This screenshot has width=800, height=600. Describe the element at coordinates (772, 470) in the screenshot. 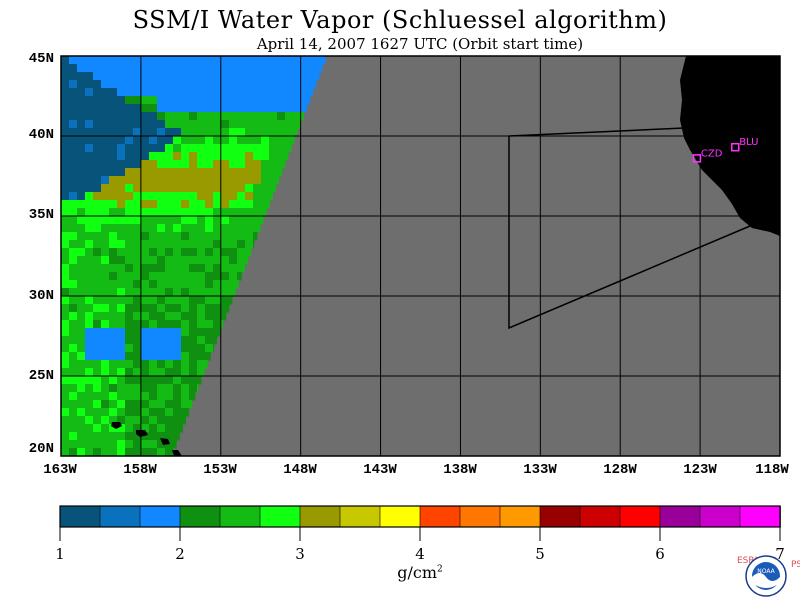

I see `lon-label-118w: 118W` at that location.